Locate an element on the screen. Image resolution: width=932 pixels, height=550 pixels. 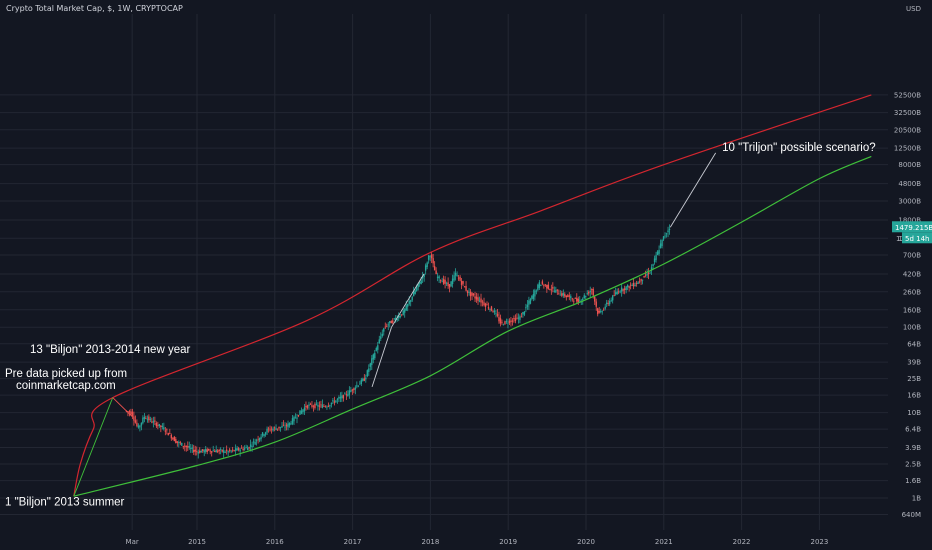
y-tick-label: 420B is located at coordinates (912, 274).